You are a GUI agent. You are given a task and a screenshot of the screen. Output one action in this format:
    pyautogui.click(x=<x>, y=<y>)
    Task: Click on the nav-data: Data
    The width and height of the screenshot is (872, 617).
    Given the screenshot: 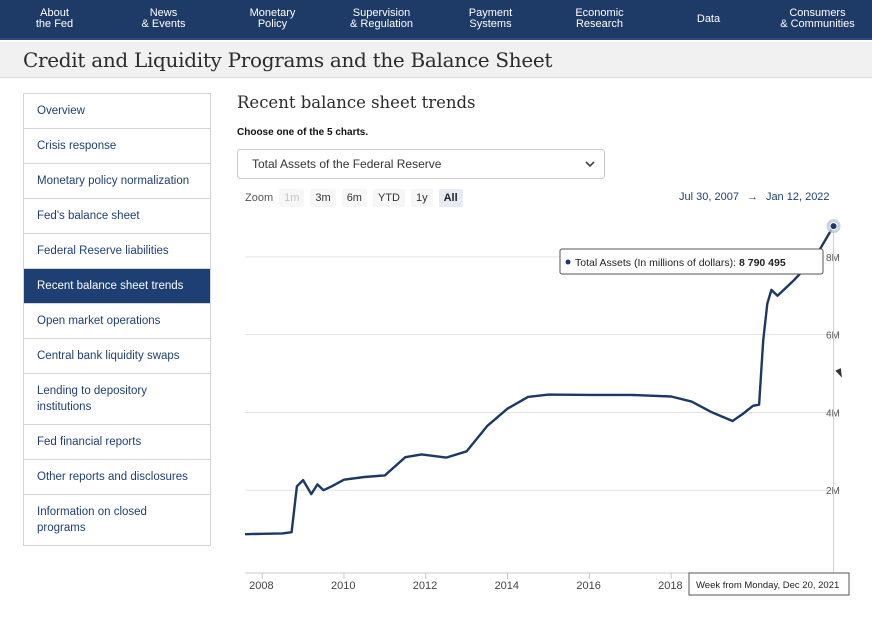 What is the action you would take?
    pyautogui.click(x=708, y=18)
    